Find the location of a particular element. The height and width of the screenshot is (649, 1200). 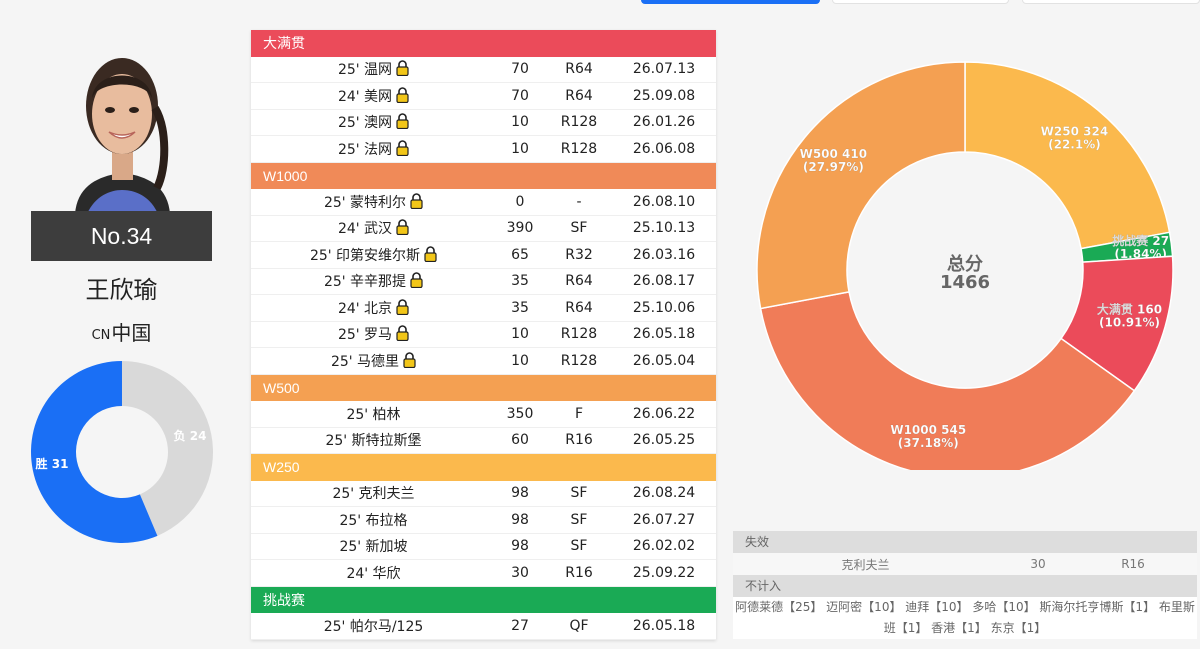

event-name: 25' 新加坡 is located at coordinates (373, 547).